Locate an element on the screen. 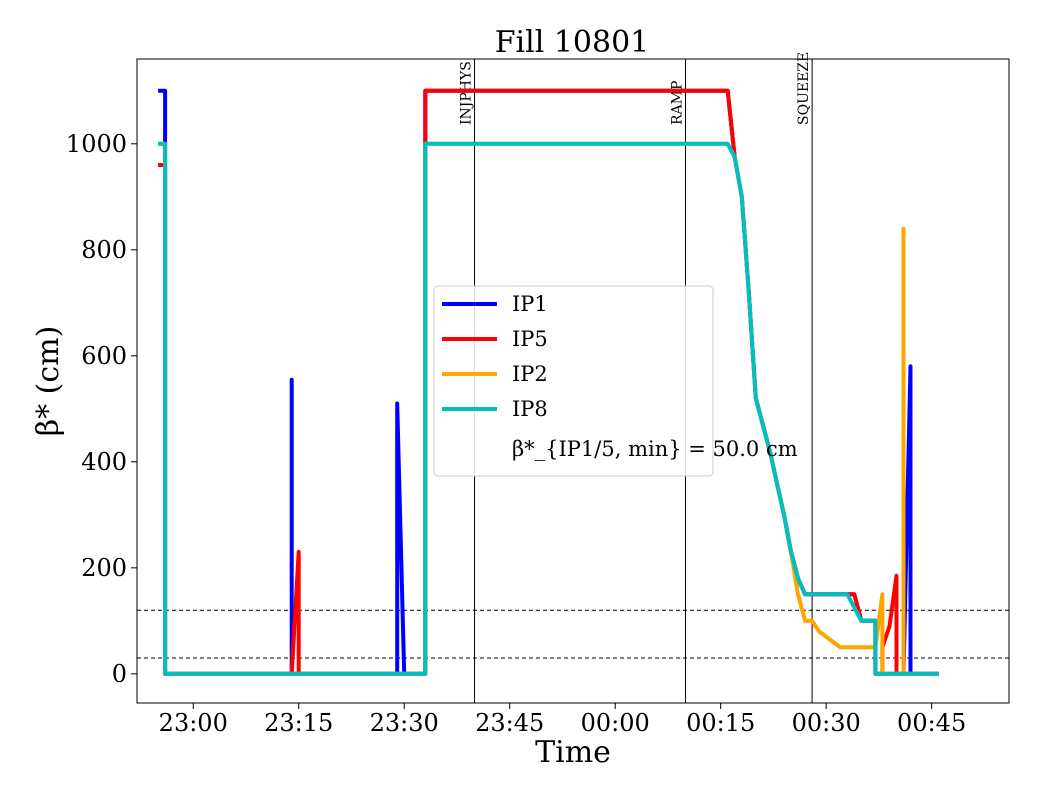 This screenshot has height=800, width=1040. x-tick-label: 23:30 is located at coordinates (404, 723).